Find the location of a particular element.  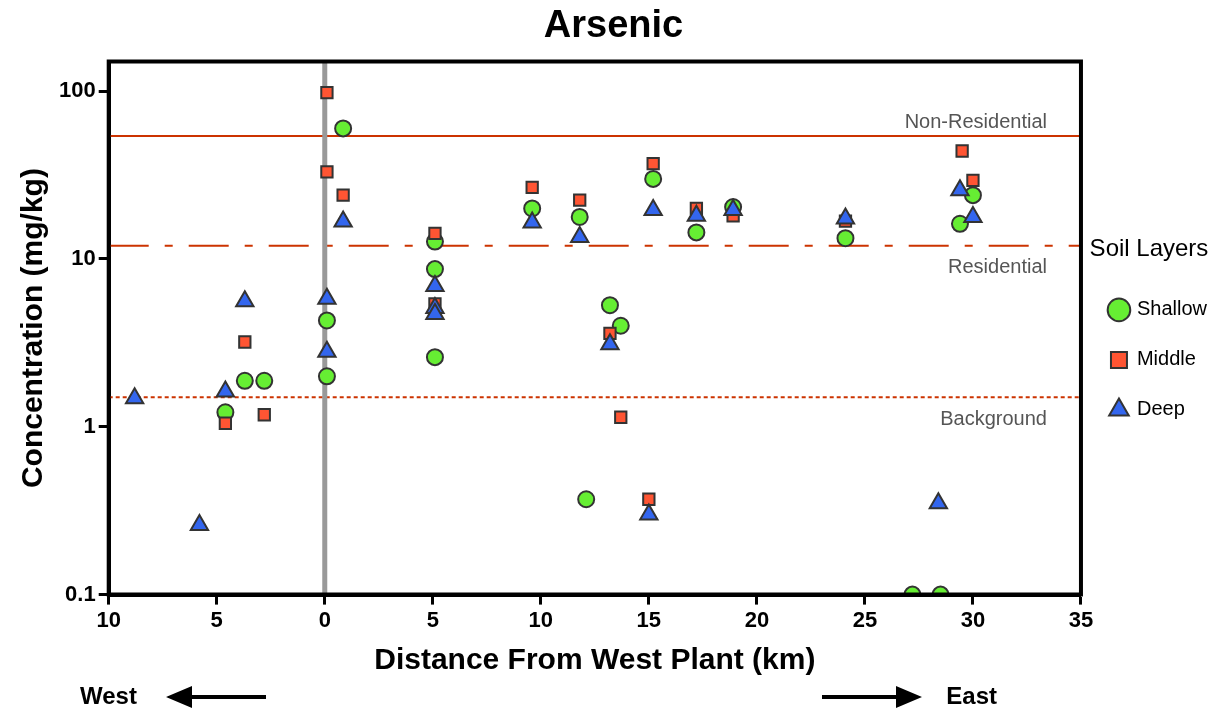

ref-line-label: Non-Residential is located at coordinates (975, 120).